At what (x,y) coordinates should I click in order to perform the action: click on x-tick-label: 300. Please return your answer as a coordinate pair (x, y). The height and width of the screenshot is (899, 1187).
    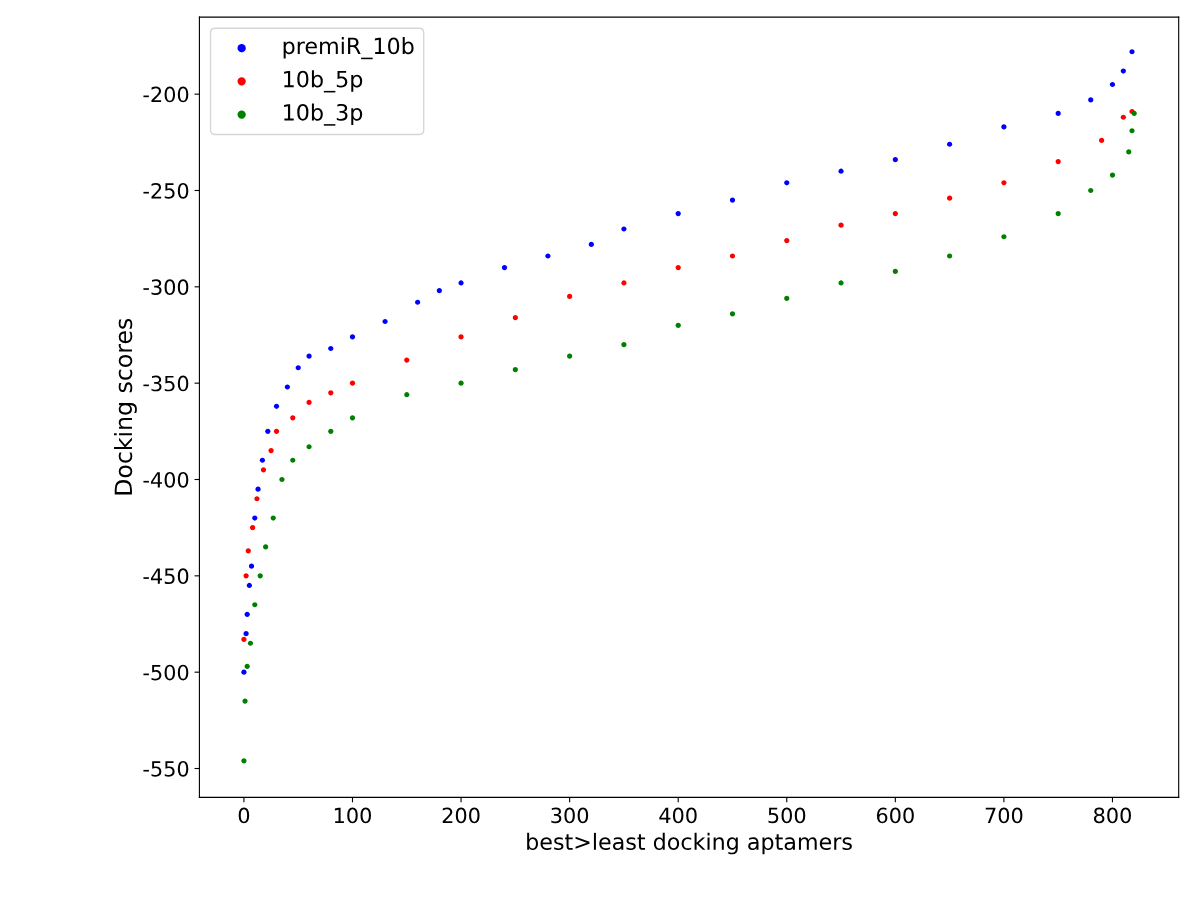
    Looking at the image, I should click on (570, 815).